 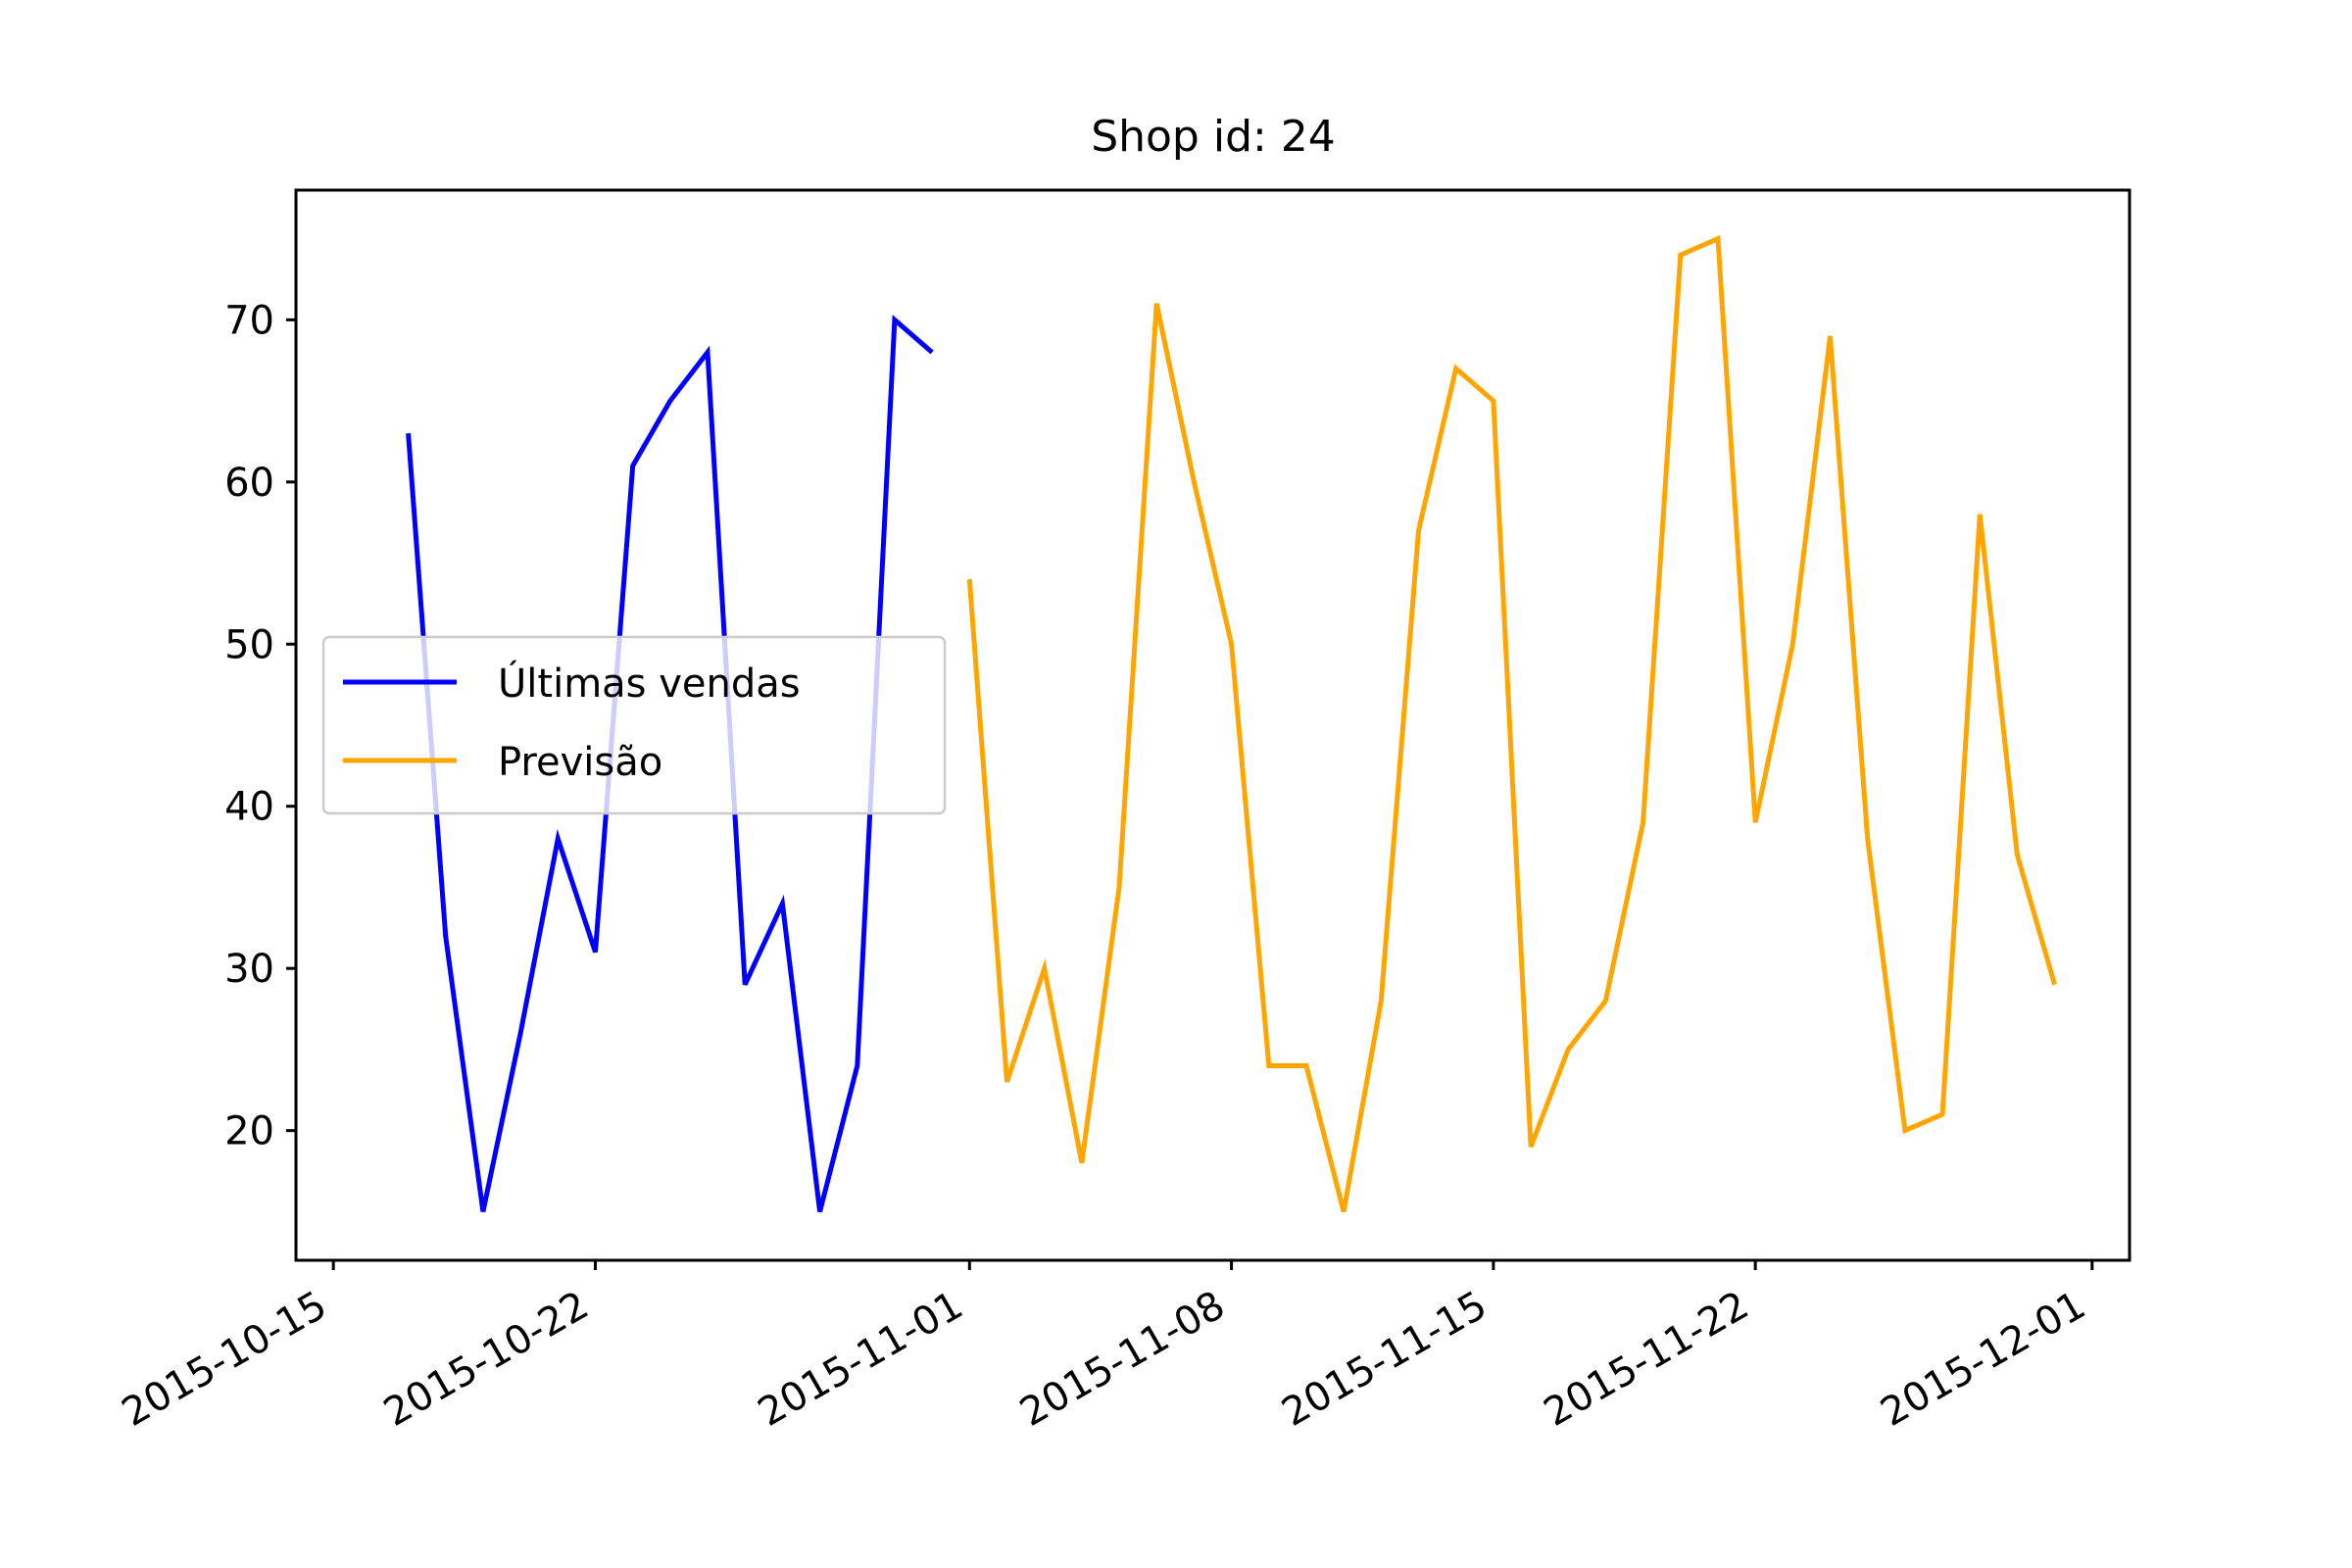 What do you see at coordinates (260, 726) in the screenshot?
I see `y-axis: 20 30 40 50 60 70` at bounding box center [260, 726].